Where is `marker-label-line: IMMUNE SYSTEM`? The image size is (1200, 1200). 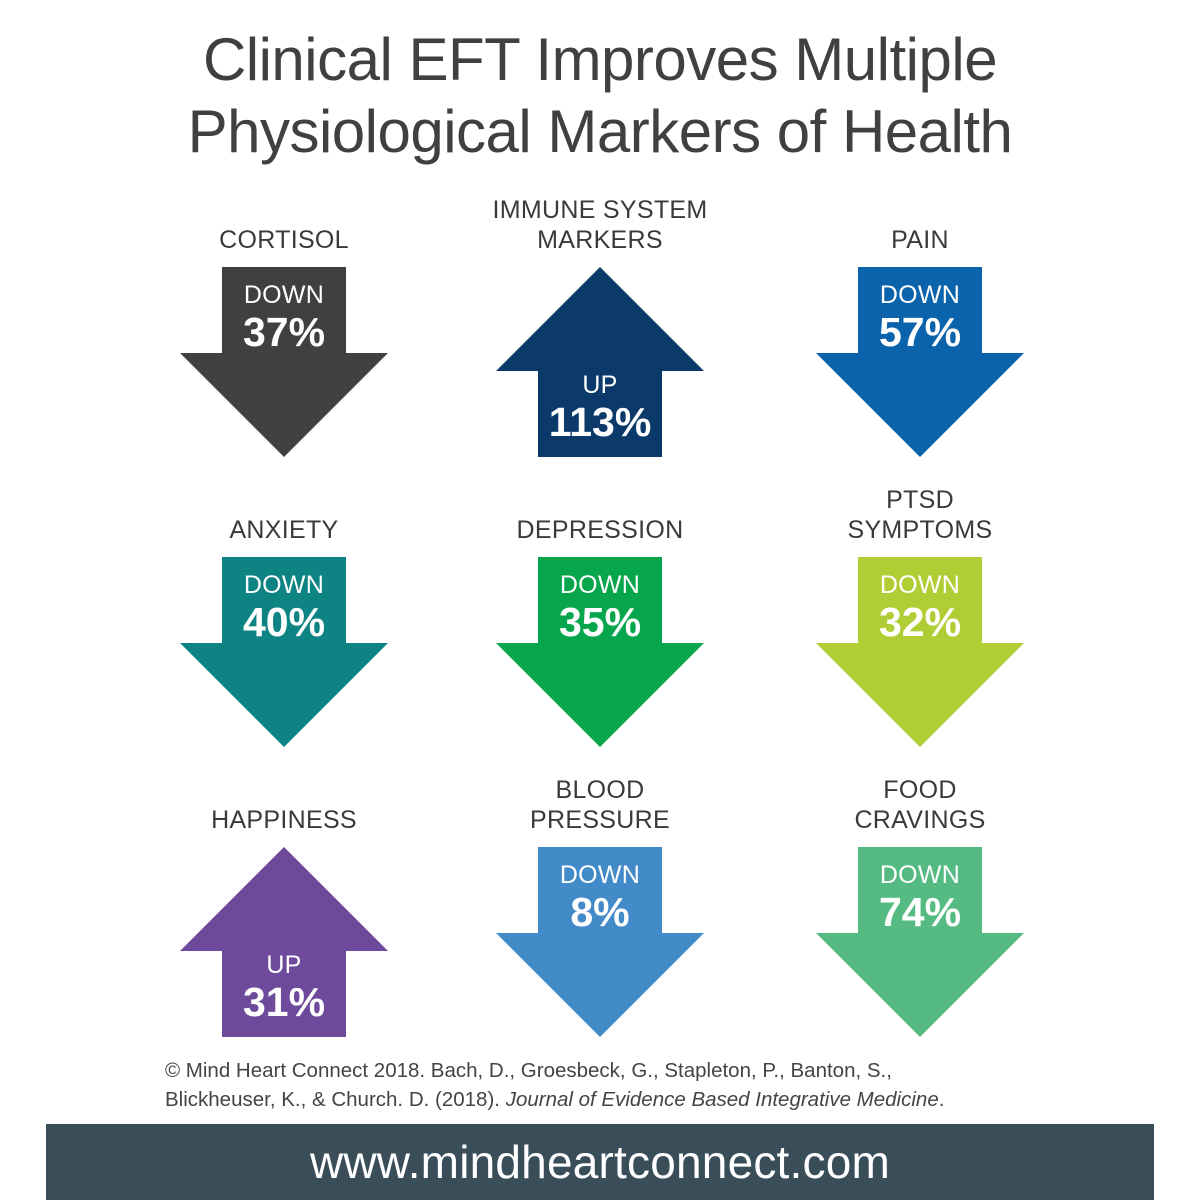
marker-label-line: IMMUNE SYSTEM is located at coordinates (600, 210).